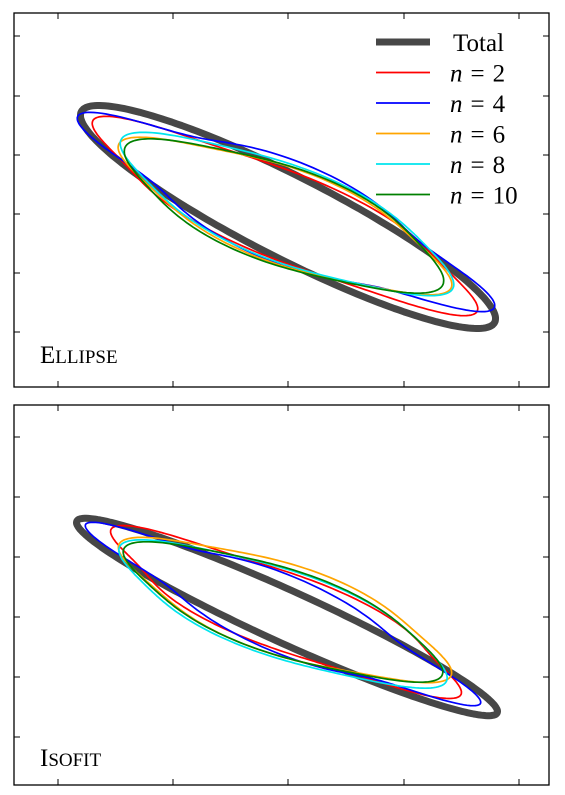  I want to click on series-n-10-top, so click(284, 216).